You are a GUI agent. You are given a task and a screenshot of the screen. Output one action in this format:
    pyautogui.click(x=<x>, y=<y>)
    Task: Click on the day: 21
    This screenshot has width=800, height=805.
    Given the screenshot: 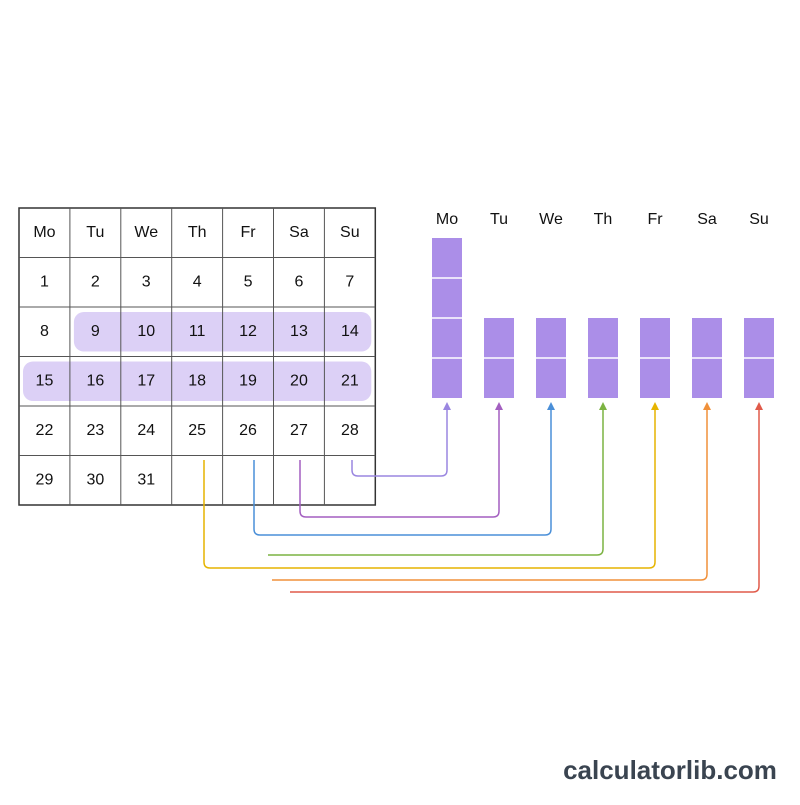 What is the action you would take?
    pyautogui.click(x=350, y=380)
    